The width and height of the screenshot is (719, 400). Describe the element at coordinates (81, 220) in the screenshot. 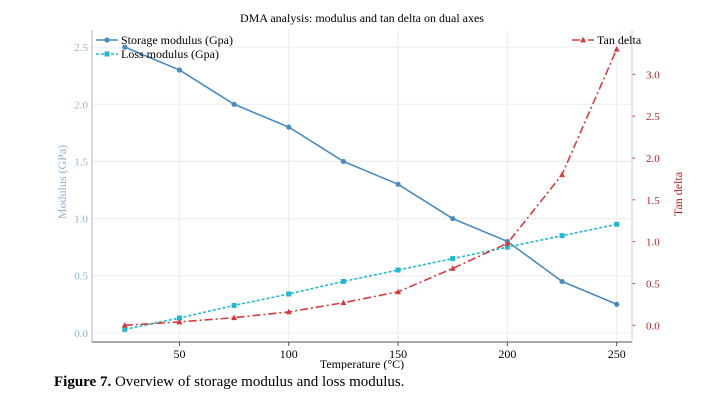

I see `y-left-tick-label: 1.0` at that location.